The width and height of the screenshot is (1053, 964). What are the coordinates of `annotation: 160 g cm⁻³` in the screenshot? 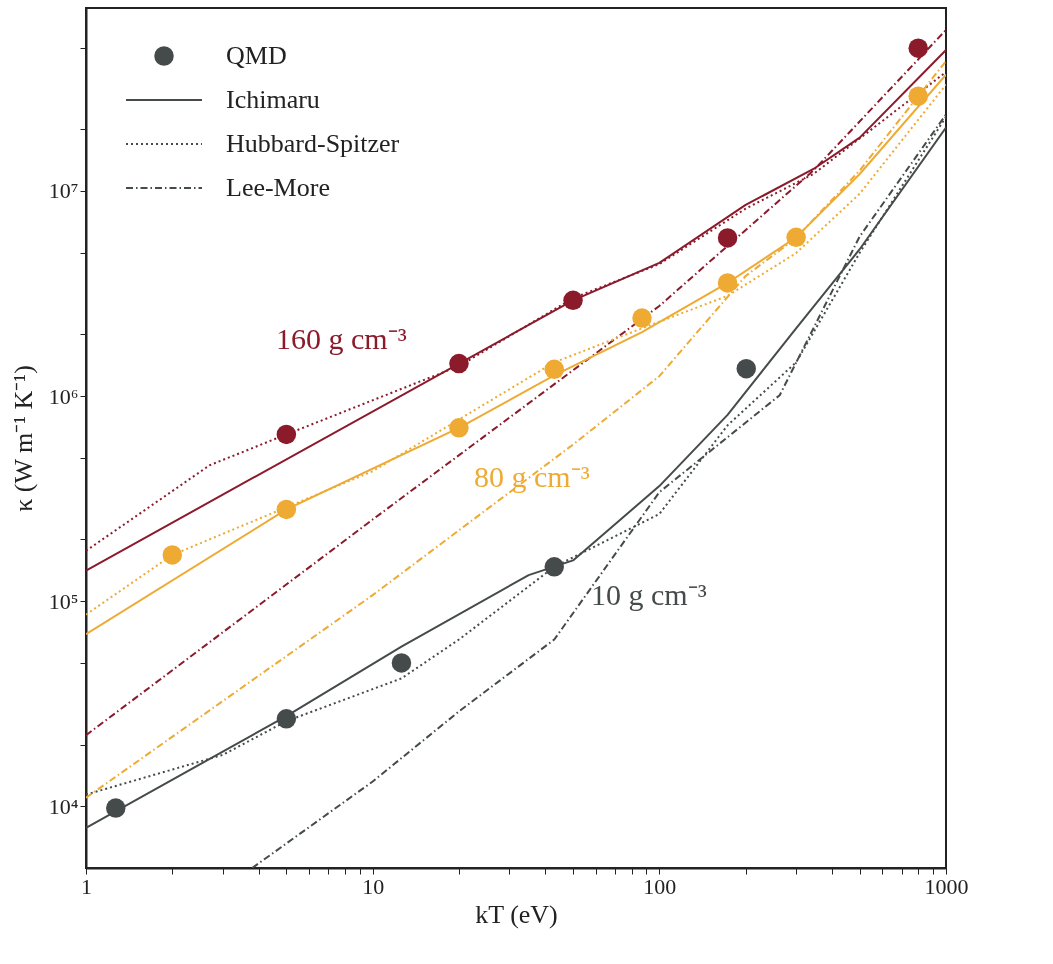 It's located at (341, 338).